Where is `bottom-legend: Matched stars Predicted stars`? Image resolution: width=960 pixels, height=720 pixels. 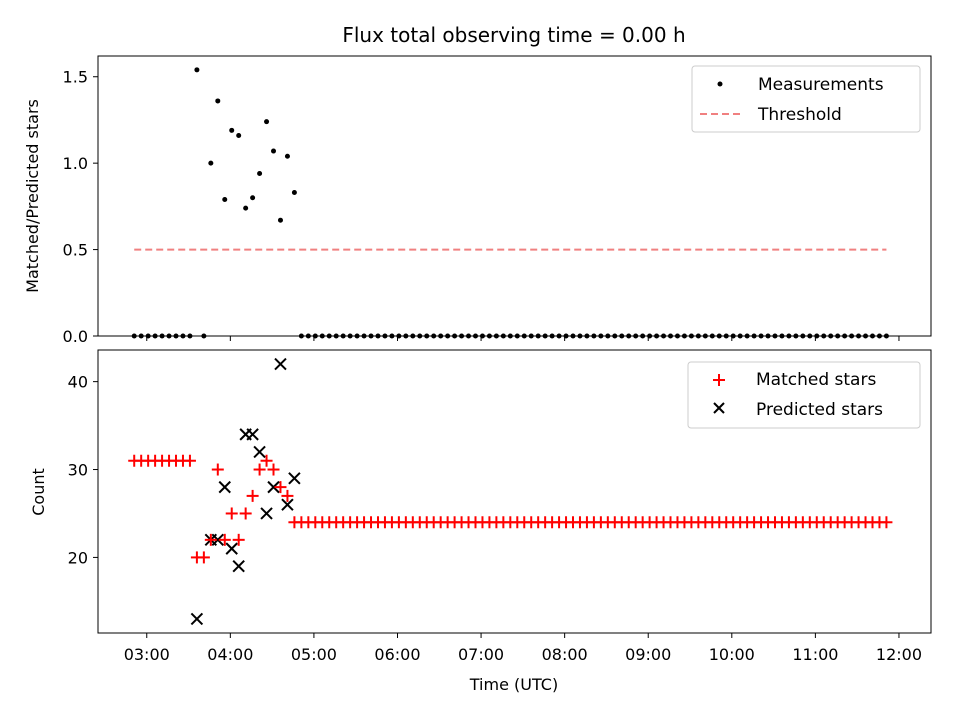
bottom-legend: Matched stars Predicted stars is located at coordinates (804, 395).